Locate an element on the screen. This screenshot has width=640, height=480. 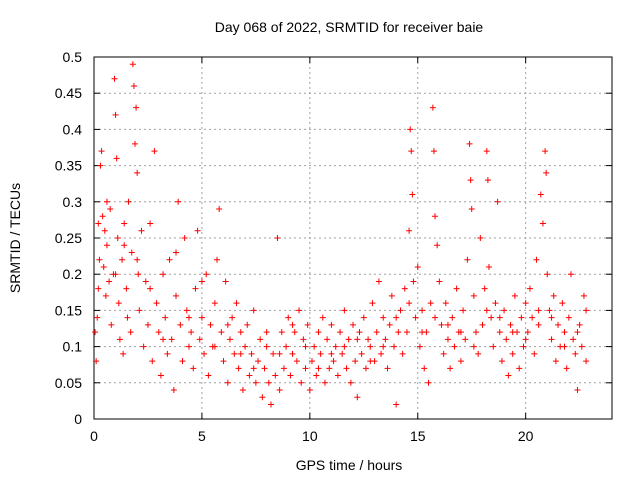
y-axis-label: SRMTID / TECUs is located at coordinates (15, 238).